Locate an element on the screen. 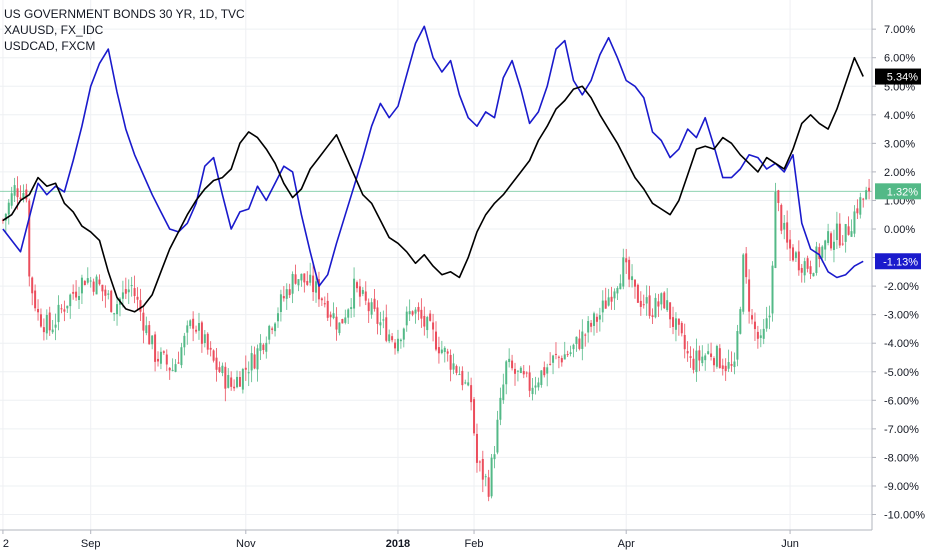  y-tick-label: 4.00% is located at coordinates (899, 116).